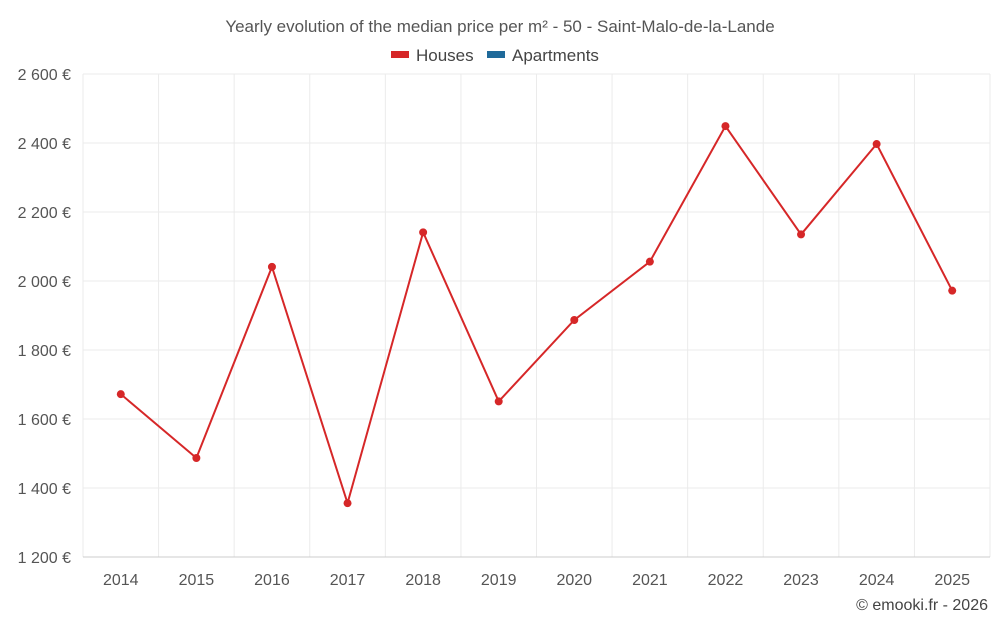 This screenshot has height=625, width=1000. What do you see at coordinates (400, 54) in the screenshot?
I see `legend-swatch-houses` at bounding box center [400, 54].